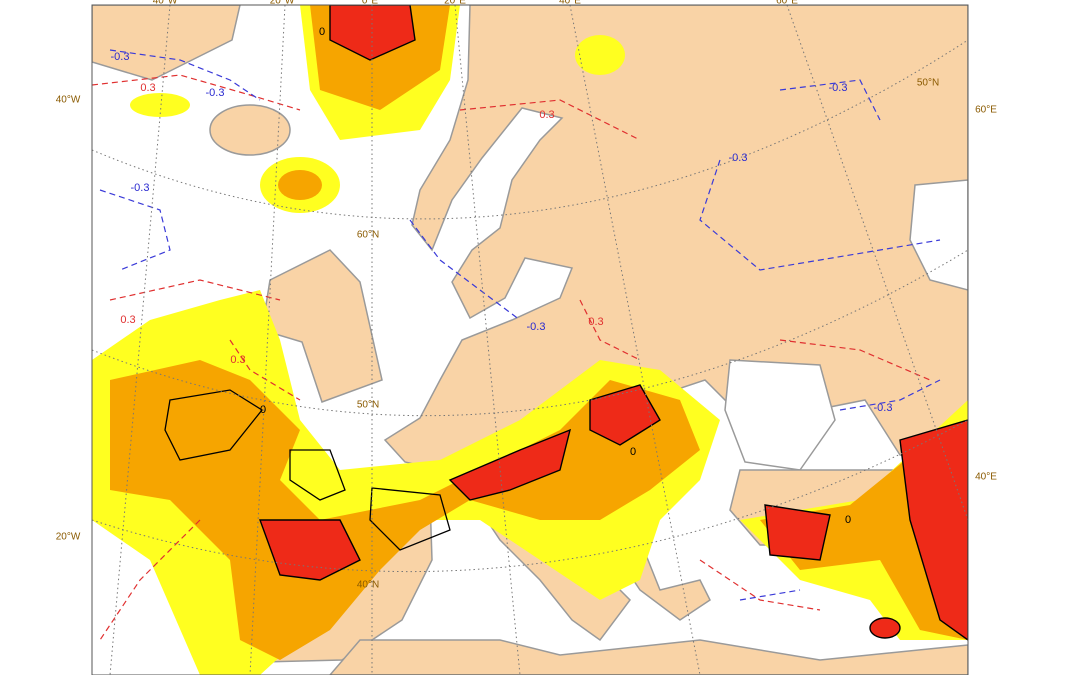 Image resolution: width=1080 pixels, height=680 pixels. I want to click on zero-contours, so click(307, 470).